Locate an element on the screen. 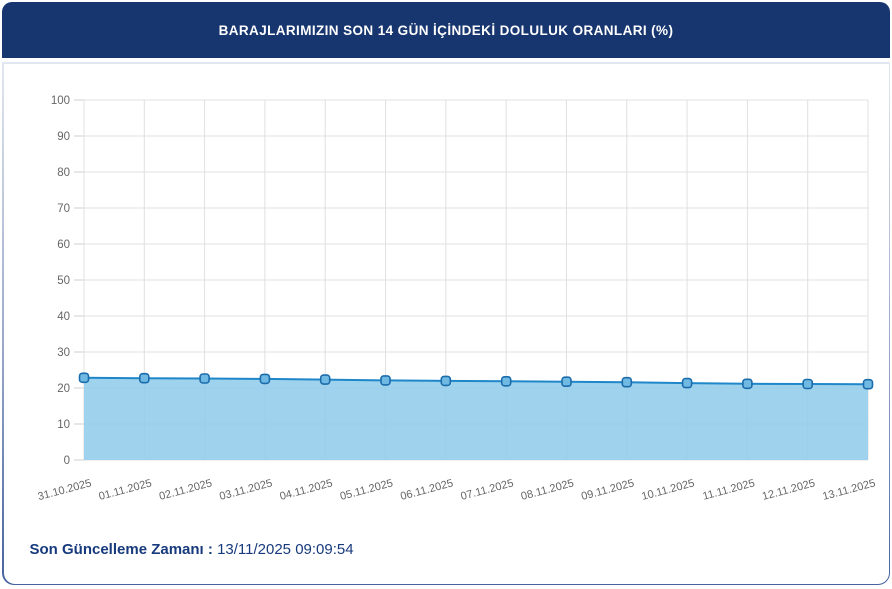 This screenshot has height=589, width=892. x-axis-label: 10.11.2025 is located at coordinates (668, 490).